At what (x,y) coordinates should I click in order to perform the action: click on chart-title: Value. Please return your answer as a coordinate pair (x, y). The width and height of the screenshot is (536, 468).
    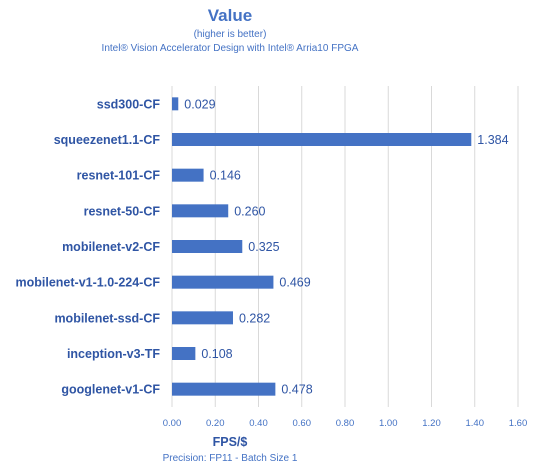
    Looking at the image, I should click on (230, 15).